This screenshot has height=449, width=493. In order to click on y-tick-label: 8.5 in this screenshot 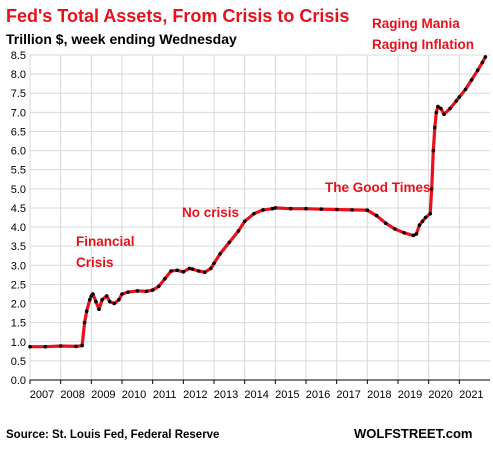, I will do `click(18, 56)`.